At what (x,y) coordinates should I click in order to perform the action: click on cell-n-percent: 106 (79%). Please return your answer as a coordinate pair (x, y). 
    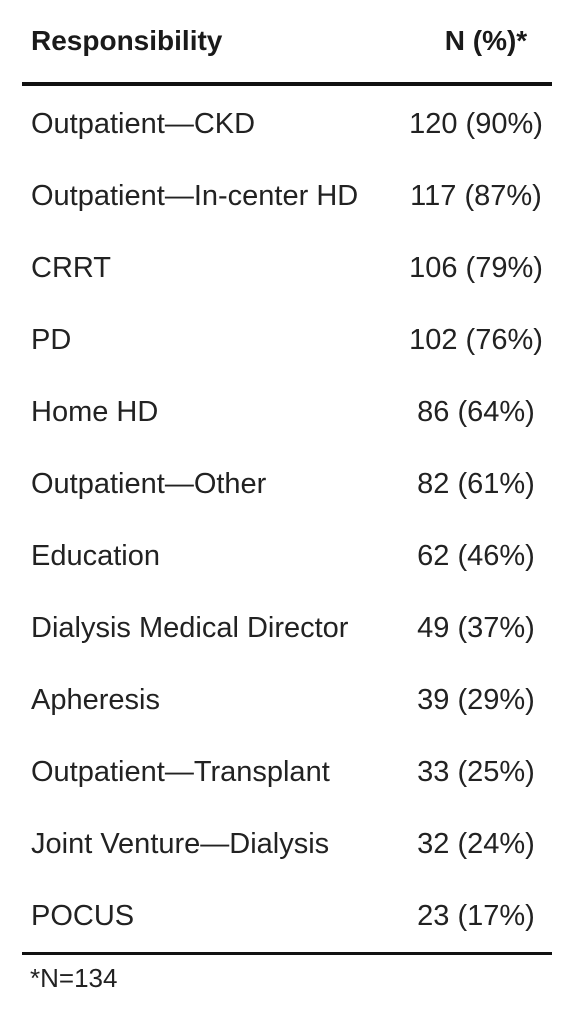
    Looking at the image, I should click on (476, 267).